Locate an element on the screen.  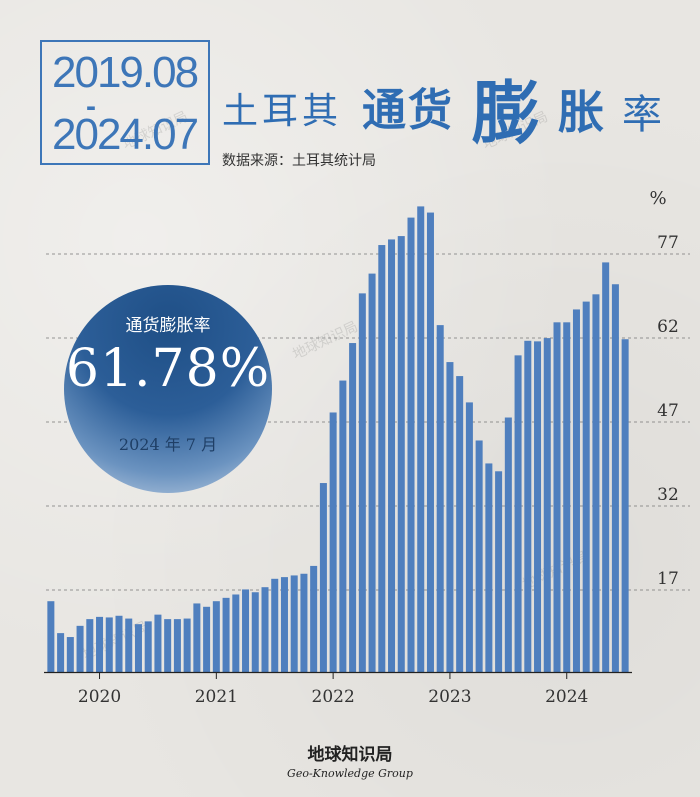
y-tick-label: 17 is located at coordinates (668, 579).